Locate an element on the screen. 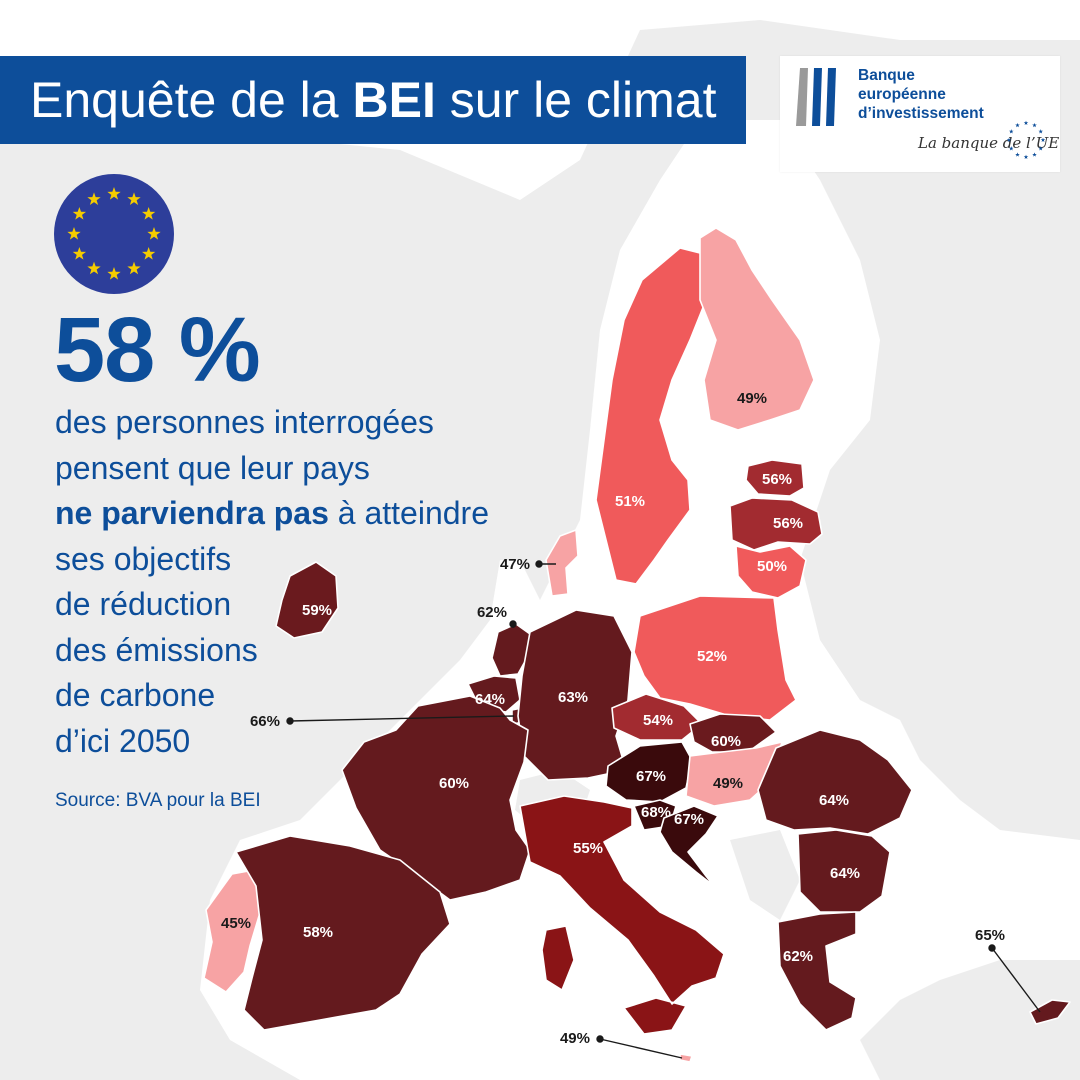 This screenshot has height=1080, width=1080. value-label-greece: 62% is located at coordinates (798, 956).